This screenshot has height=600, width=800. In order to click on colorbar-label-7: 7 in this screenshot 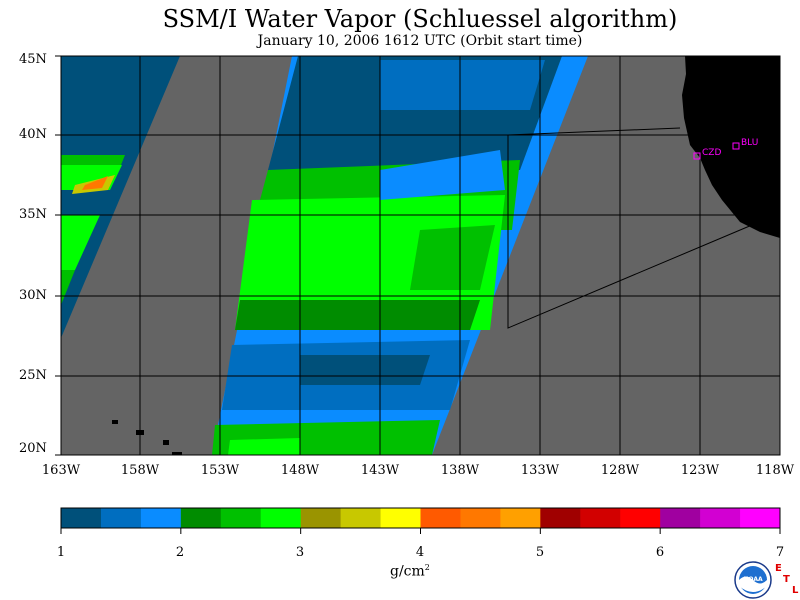, I will do `click(780, 552)`.